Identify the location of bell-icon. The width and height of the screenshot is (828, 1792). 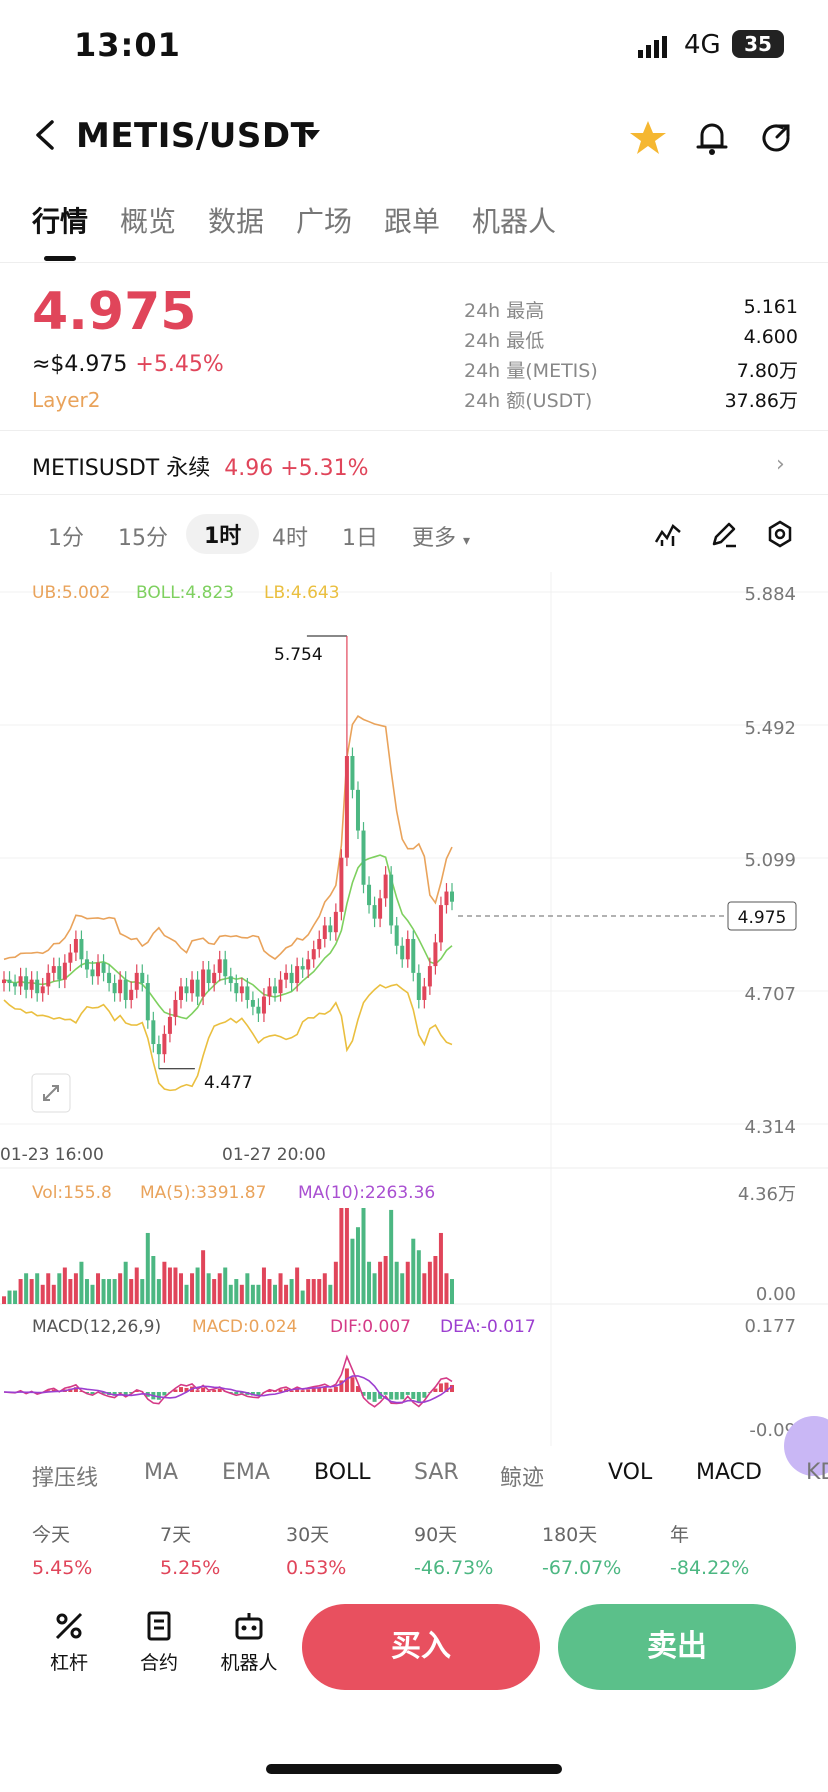
(712, 138).